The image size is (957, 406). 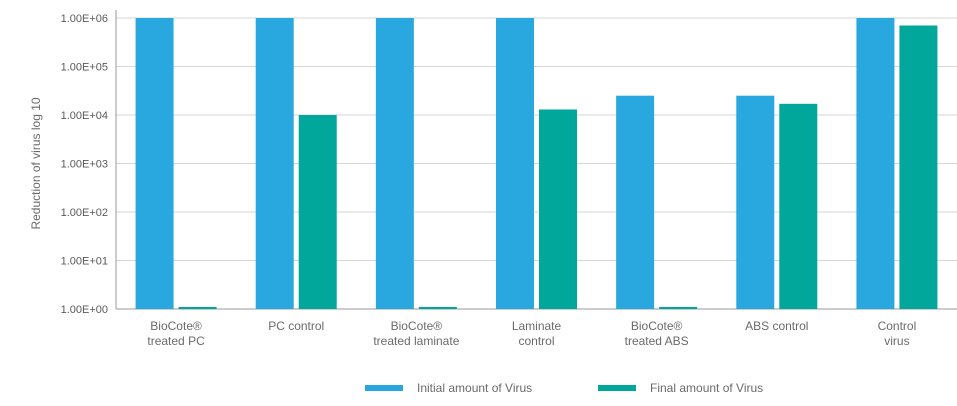 What do you see at coordinates (176, 341) in the screenshot?
I see `x-category-label: treated PC` at bounding box center [176, 341].